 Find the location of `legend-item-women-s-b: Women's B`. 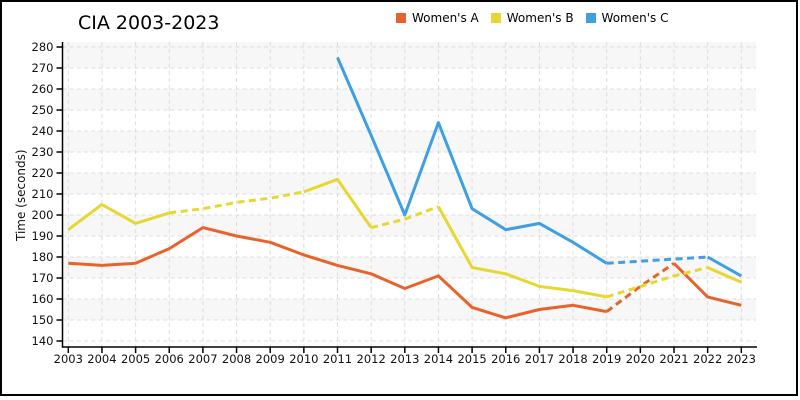

legend-item-women-s-b: Women's B is located at coordinates (532, 18).